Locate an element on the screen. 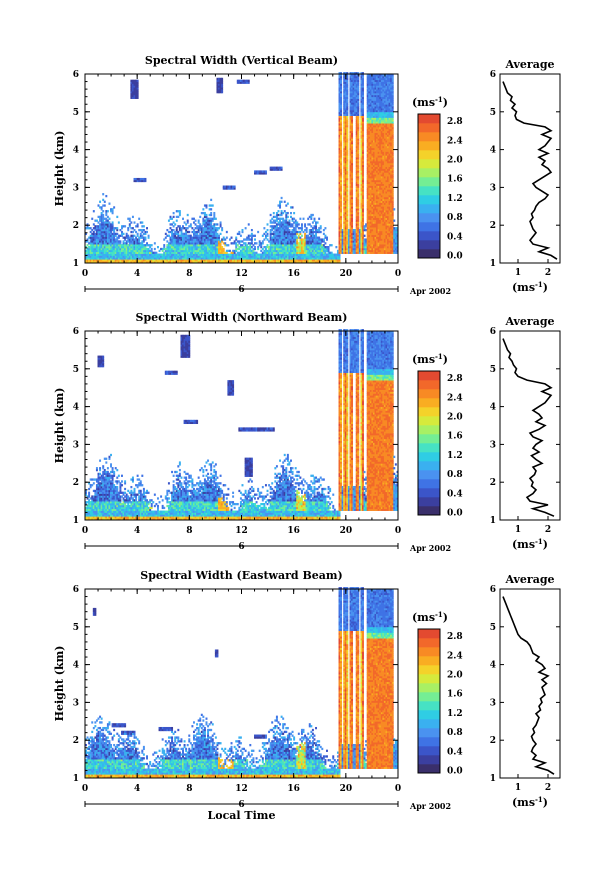 The image size is (611, 875). panel-title: Spectral Width (Vertical Beam) is located at coordinates (241, 60).